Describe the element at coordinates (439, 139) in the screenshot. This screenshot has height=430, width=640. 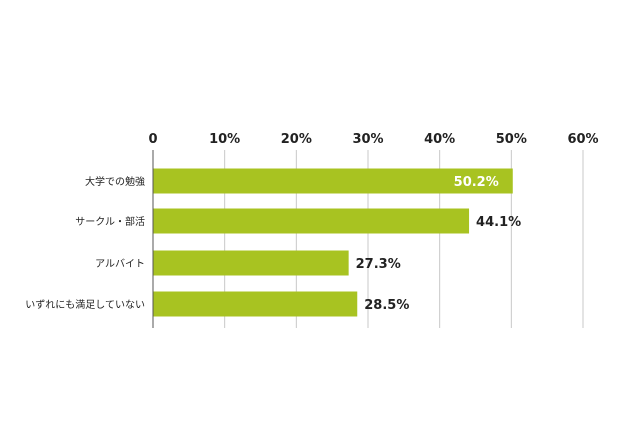
I see `x-tick-label: 40%` at that location.